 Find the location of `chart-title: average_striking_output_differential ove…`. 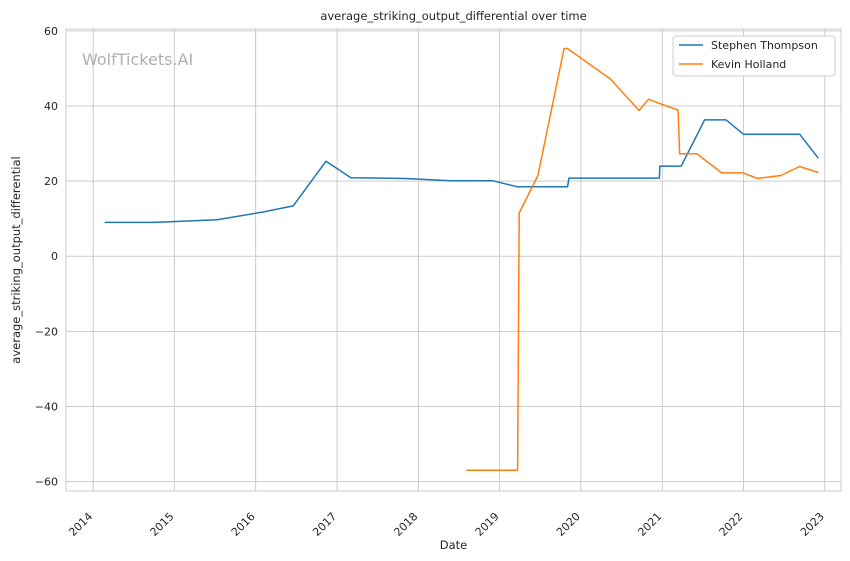

chart-title: average_striking_output_differential ove… is located at coordinates (453, 16).